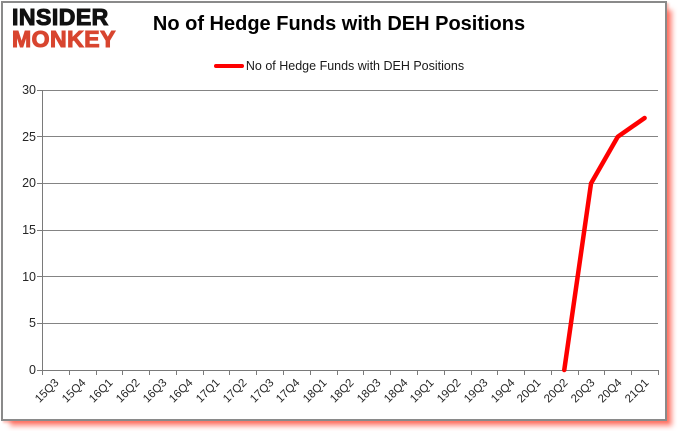 The width and height of the screenshot is (678, 431). What do you see at coordinates (32, 323) in the screenshot?
I see `y-axis-label-5: 5` at bounding box center [32, 323].